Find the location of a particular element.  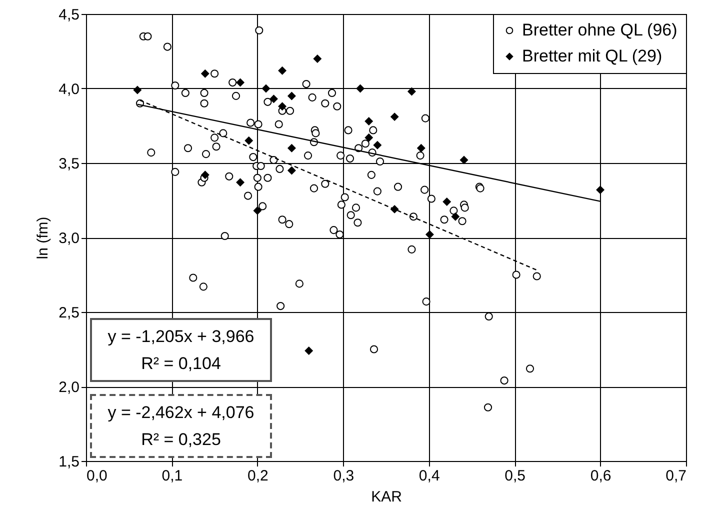

y-tick-label: 2,5 is located at coordinates (69, 313).